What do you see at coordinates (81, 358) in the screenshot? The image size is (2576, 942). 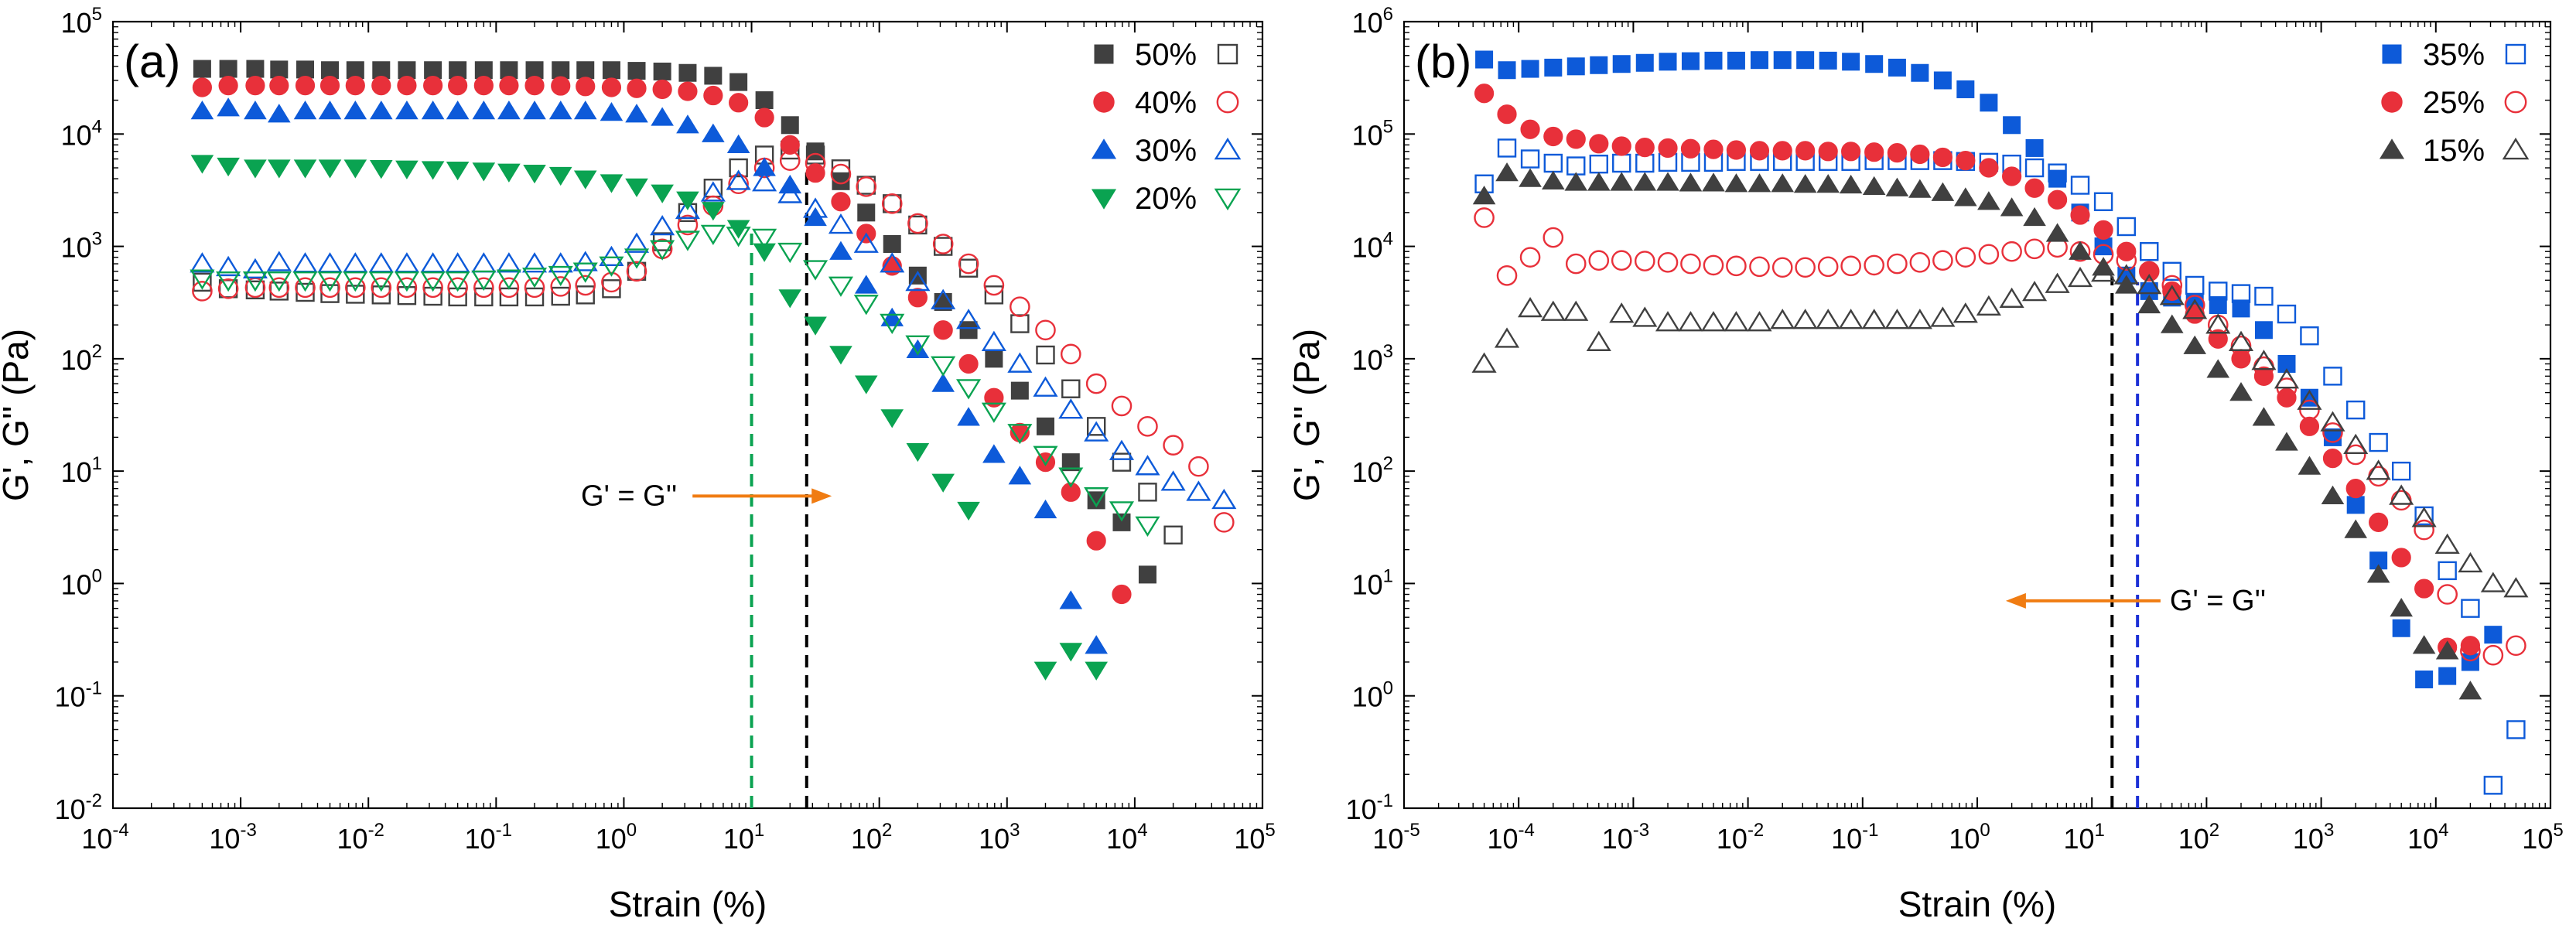 I see `panel-a-y-tick-label: 10²` at bounding box center [81, 358].